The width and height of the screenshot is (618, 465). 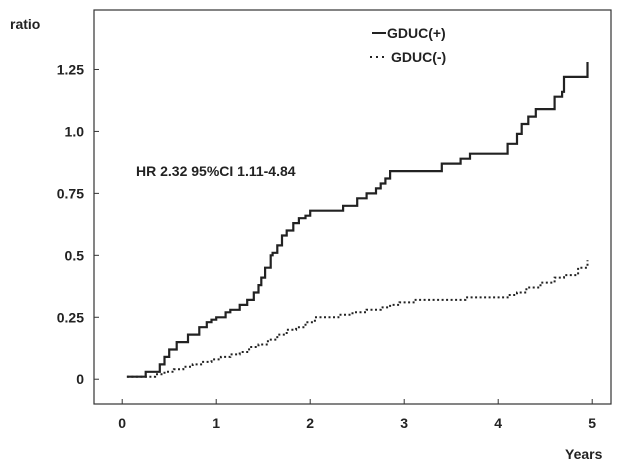 What do you see at coordinates (584, 454) in the screenshot?
I see `x-axis-label: Years` at bounding box center [584, 454].